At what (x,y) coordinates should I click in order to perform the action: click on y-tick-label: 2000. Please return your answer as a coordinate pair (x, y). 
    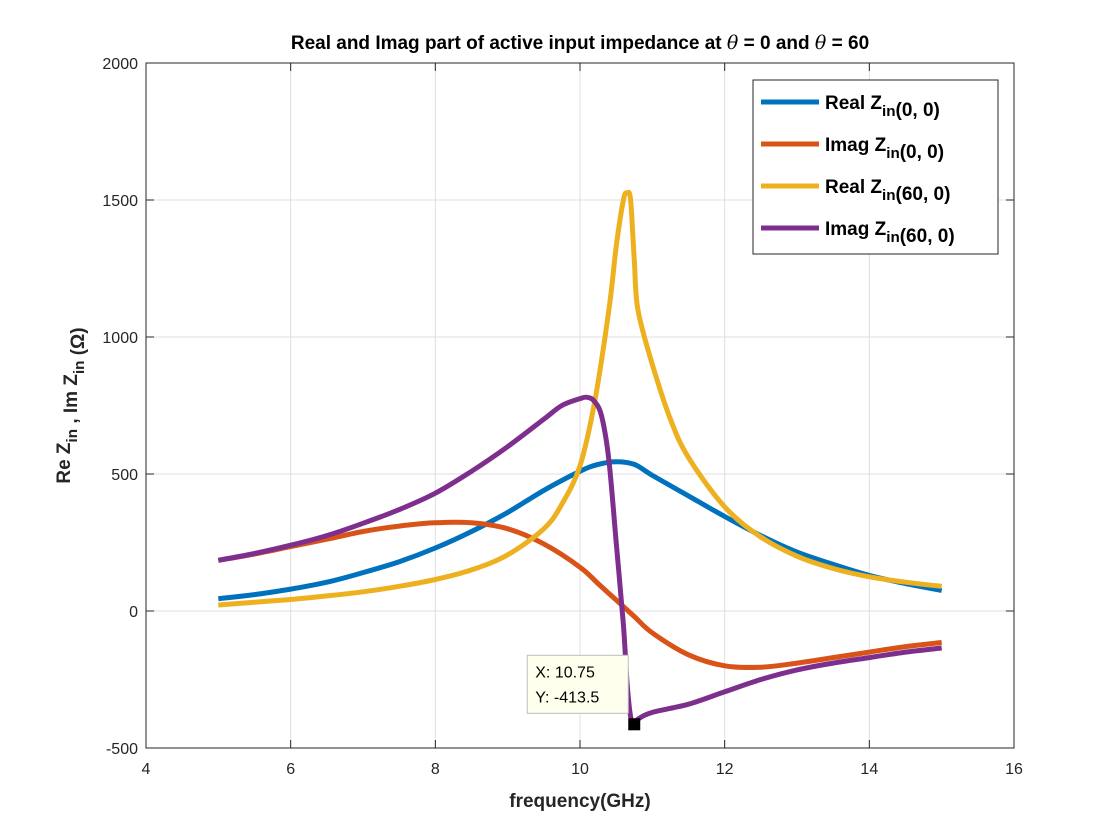
    Looking at the image, I should click on (120, 64).